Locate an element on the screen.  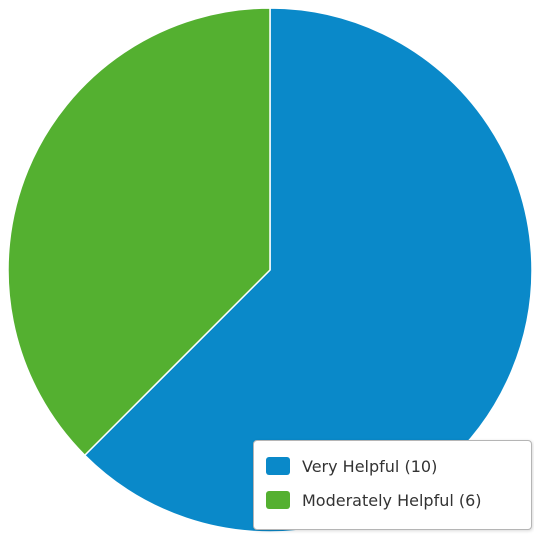
legend-label-moderately-helpful: Moderately Helpful (6) is located at coordinates (392, 500).